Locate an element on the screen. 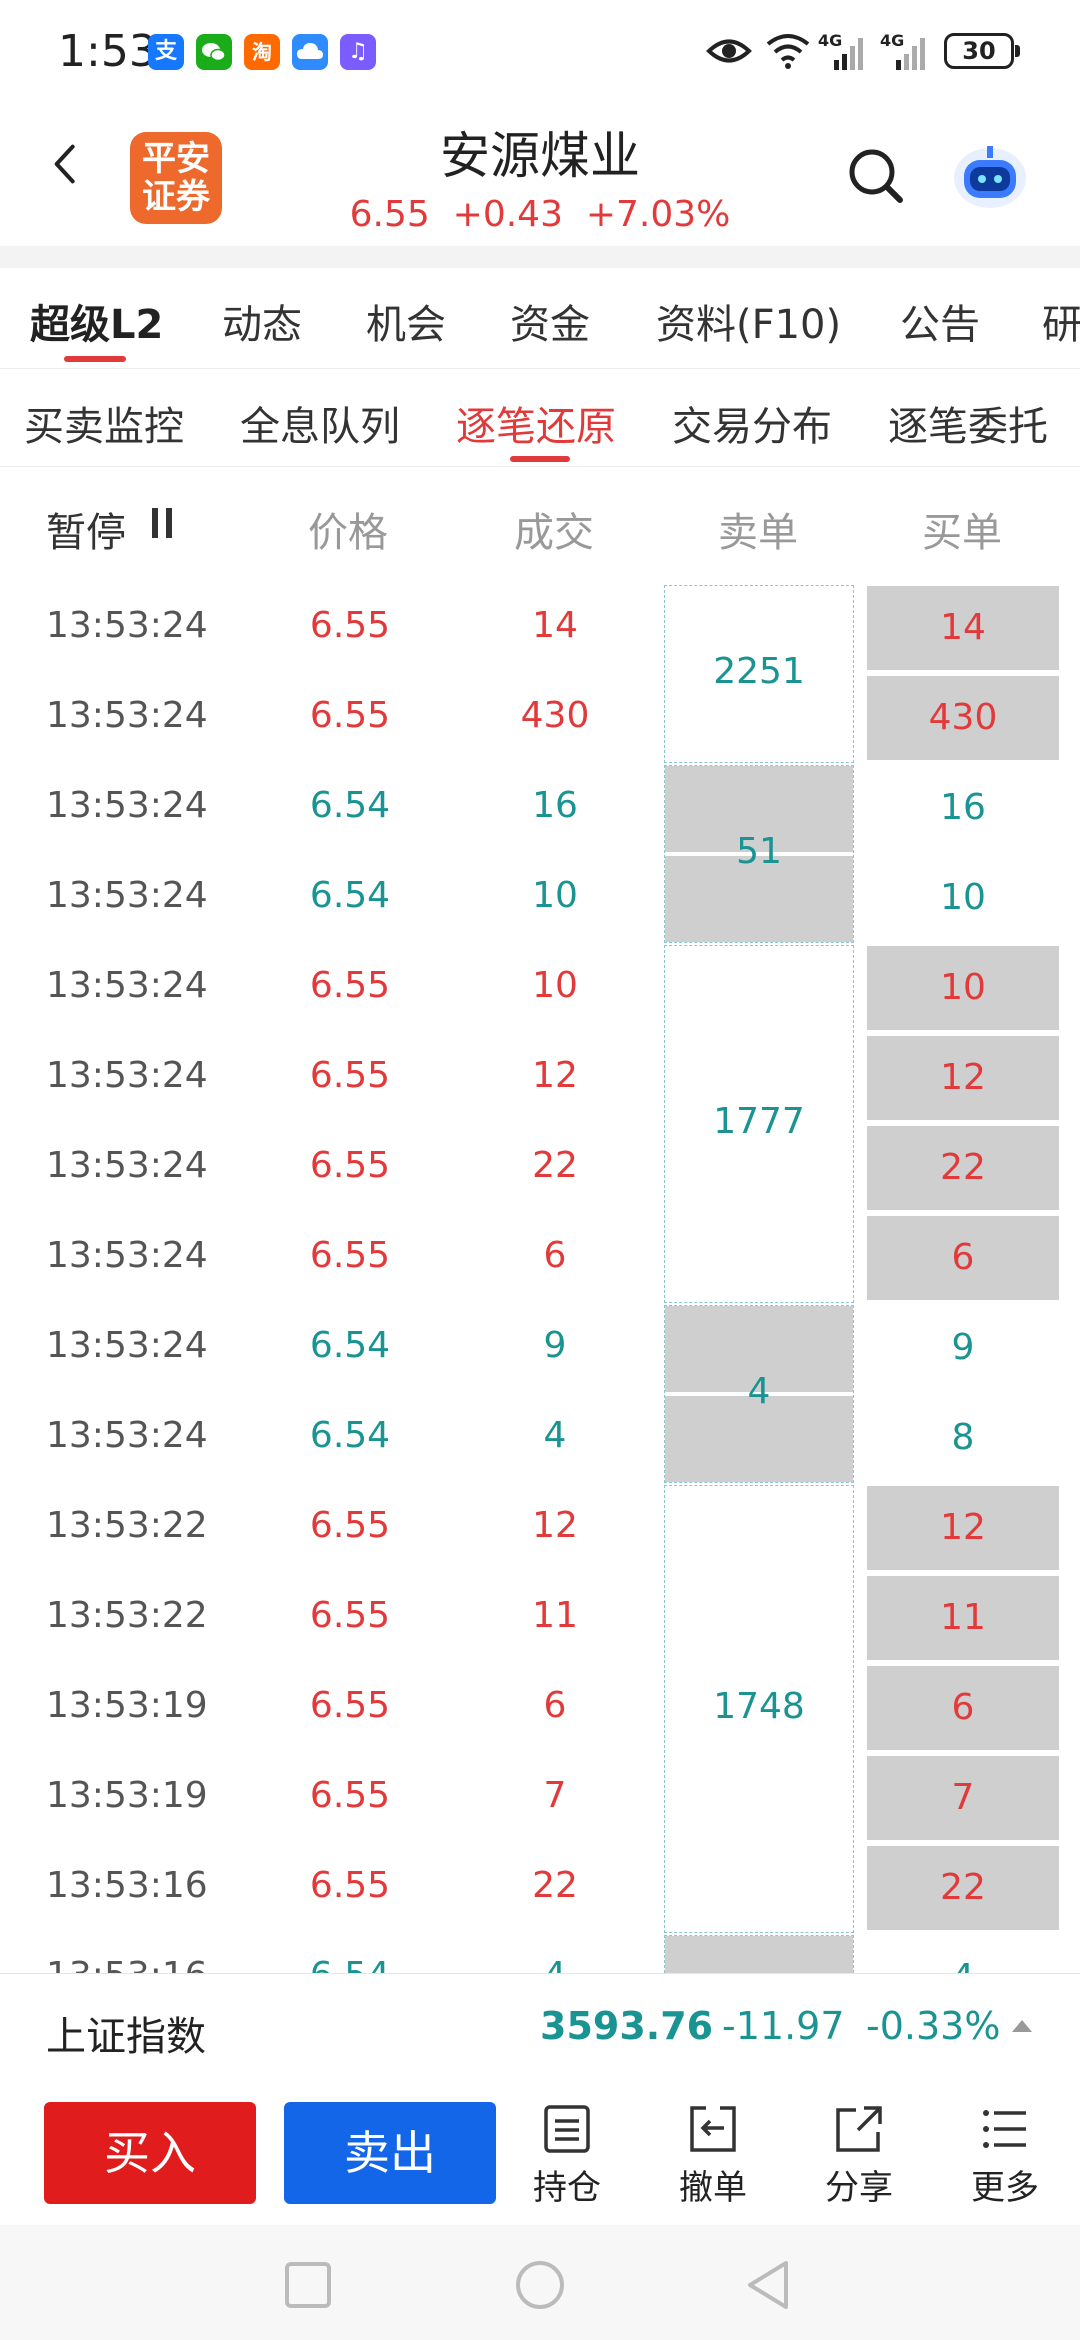  wifi-icon is located at coordinates (788, 51).